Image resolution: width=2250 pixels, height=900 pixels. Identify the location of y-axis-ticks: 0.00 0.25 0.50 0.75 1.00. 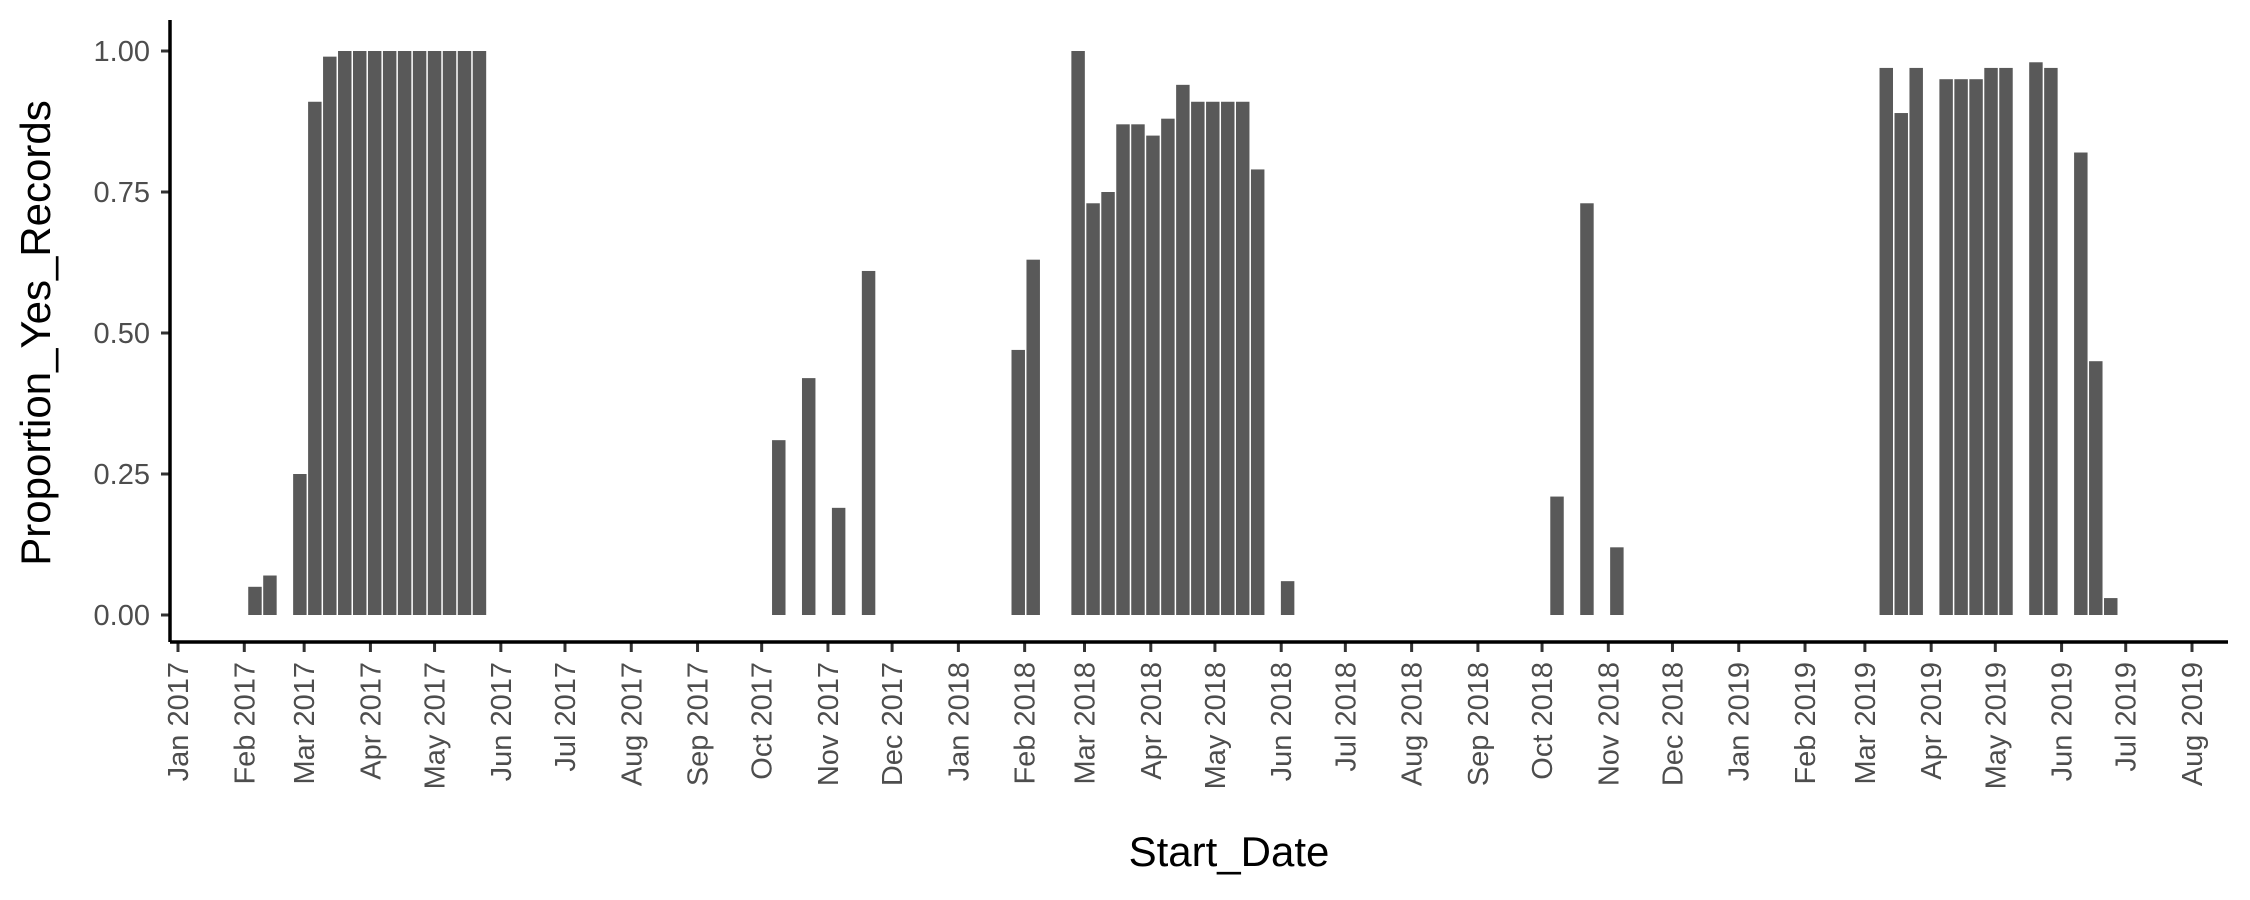
(132, 334).